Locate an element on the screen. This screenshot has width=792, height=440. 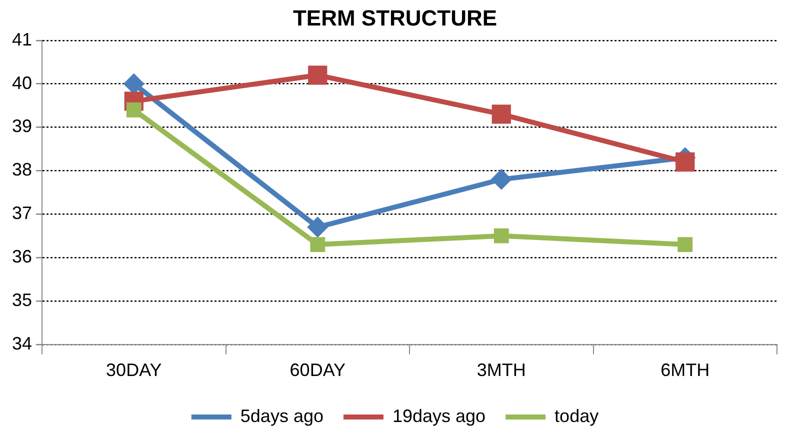
y-tick-label: 37 is located at coordinates (22, 213).